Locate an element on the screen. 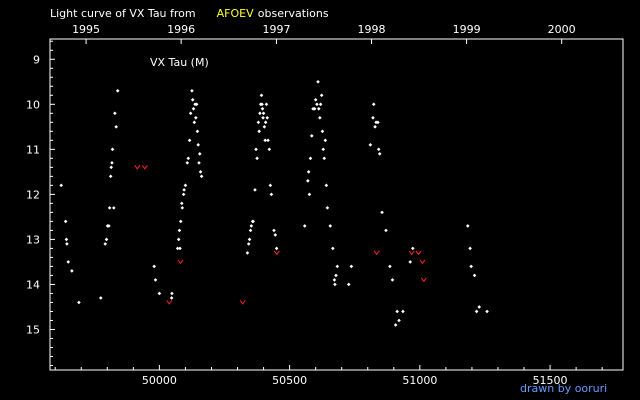  y-tick-label: 11 is located at coordinates (33, 149).